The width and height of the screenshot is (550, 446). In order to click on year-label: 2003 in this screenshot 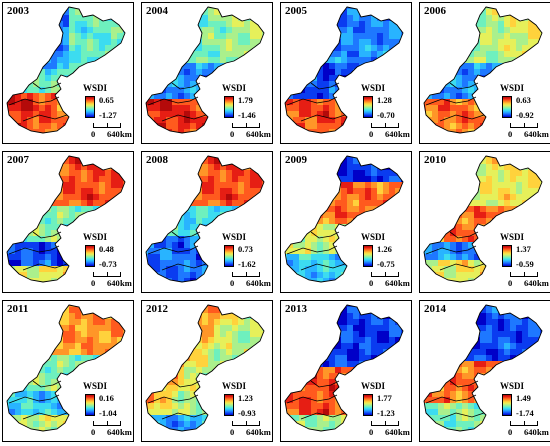, I will do `click(18, 11)`.